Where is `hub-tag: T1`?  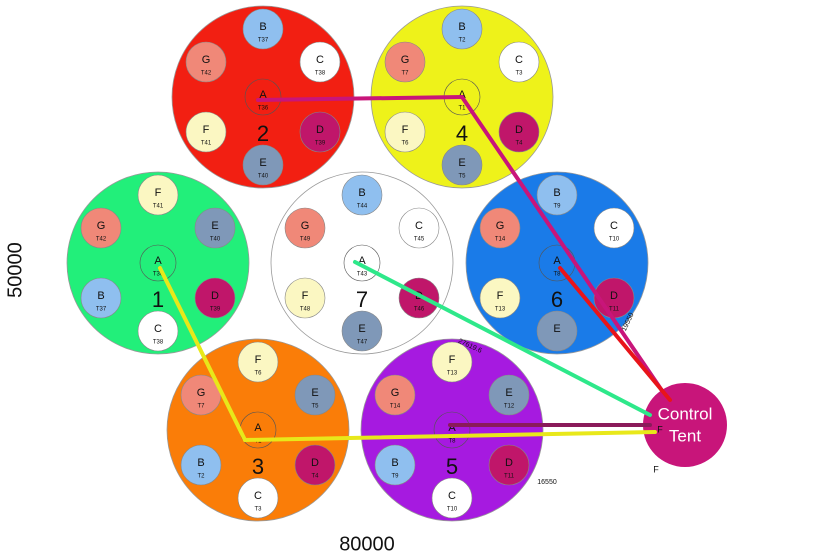
hub-tag: T1 is located at coordinates (462, 109).